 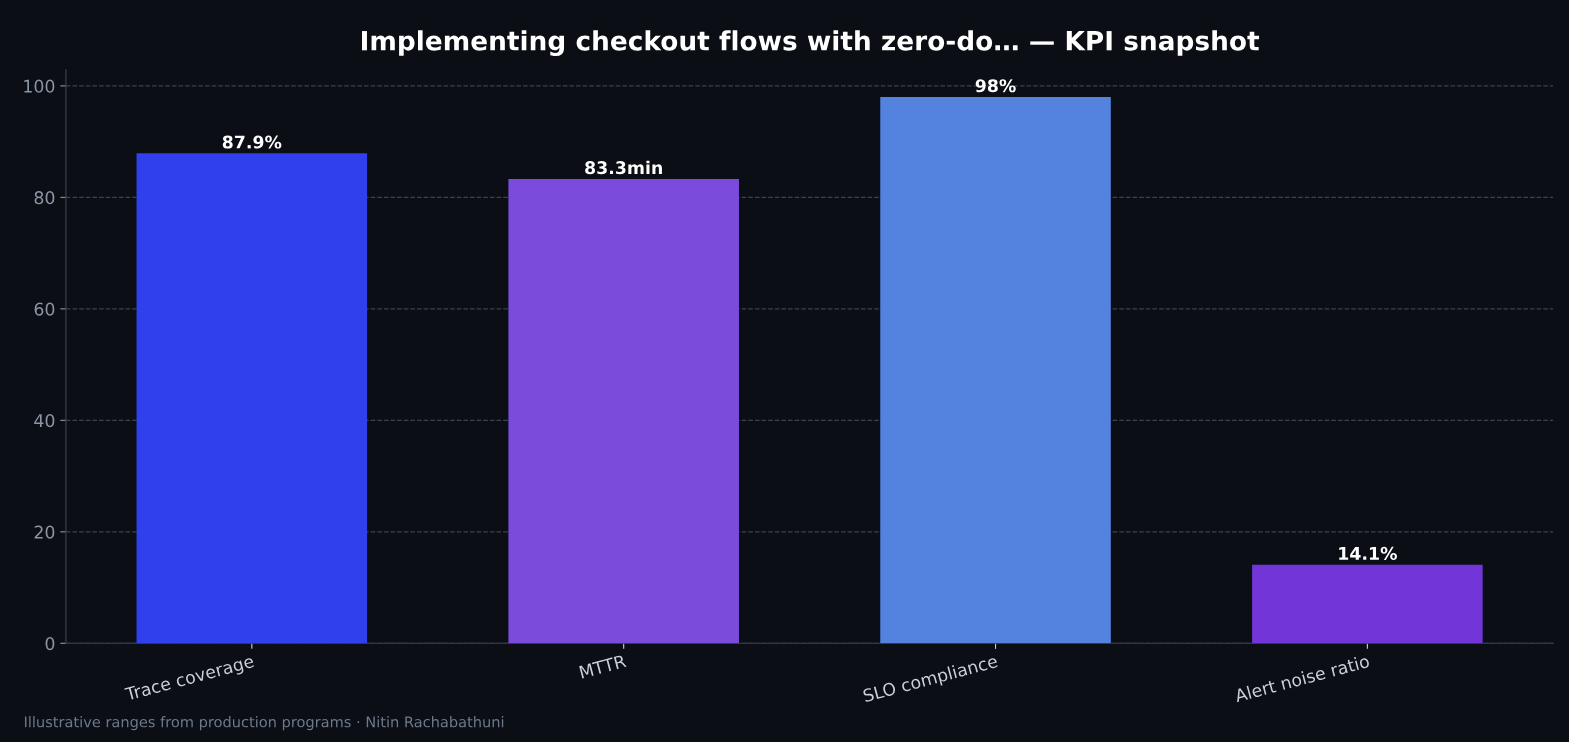 I want to click on y-tick-label: 100, so click(x=39, y=86).